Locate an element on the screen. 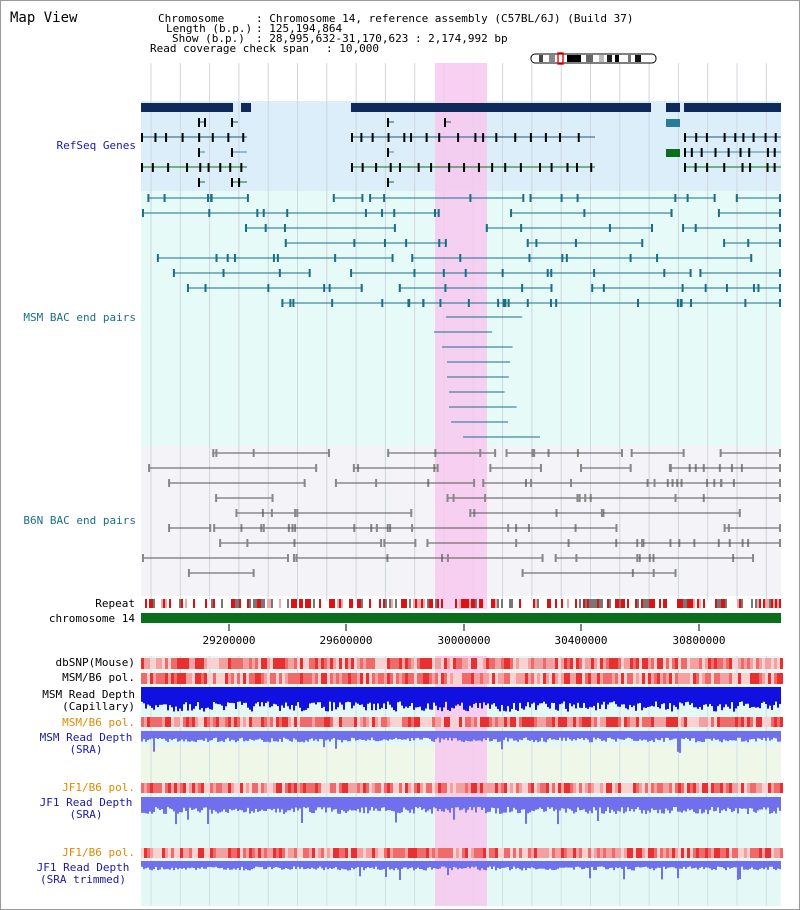 This screenshot has height=910, width=800. track-label-jf1-read-depth: JF1 Read Depth (SRA) is located at coordinates (86, 809).